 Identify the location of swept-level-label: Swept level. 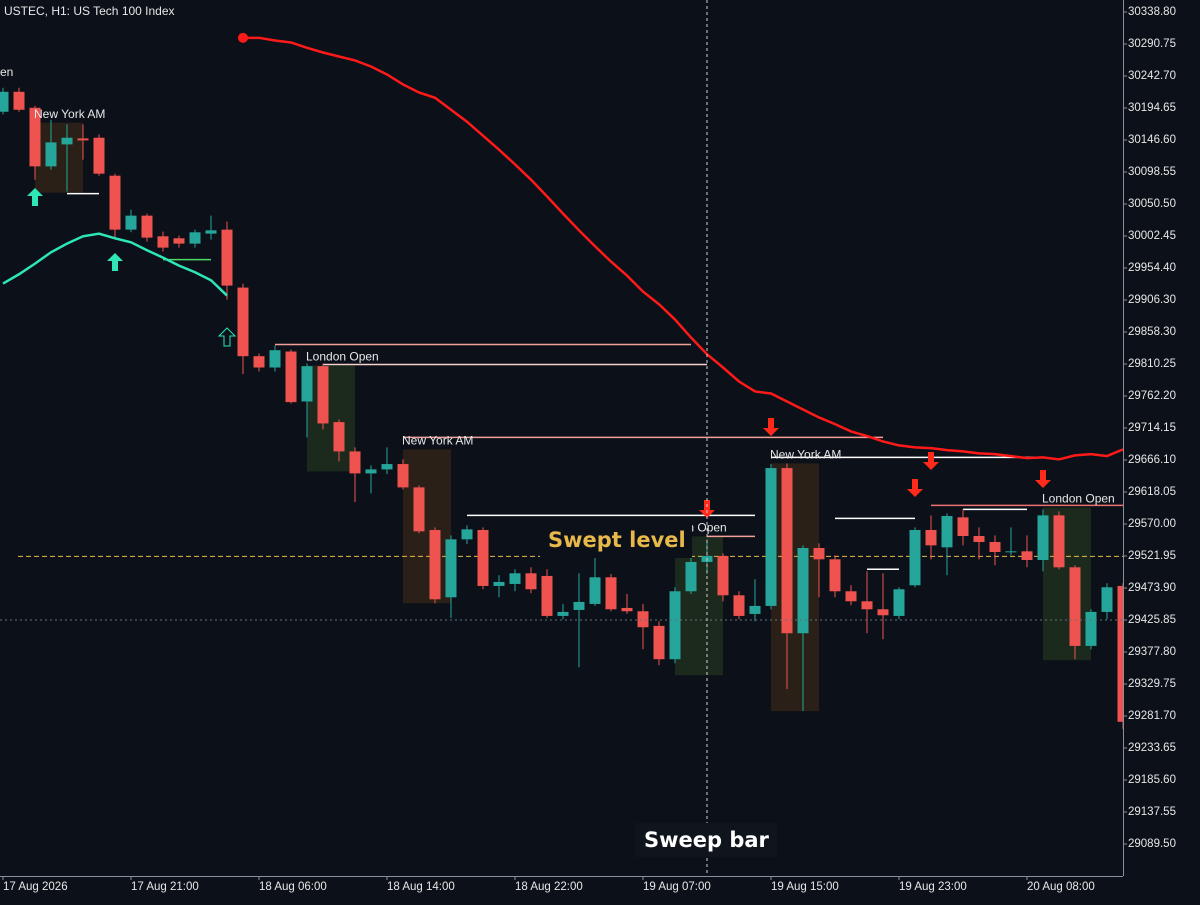
(617, 540).